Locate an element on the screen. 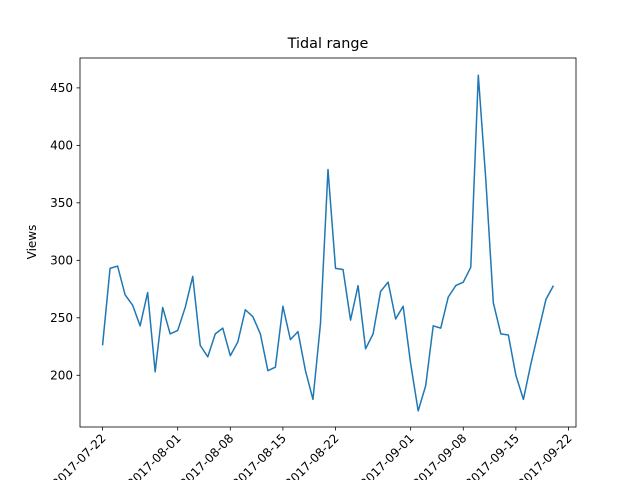  y-tick-label: 400 is located at coordinates (61, 145).